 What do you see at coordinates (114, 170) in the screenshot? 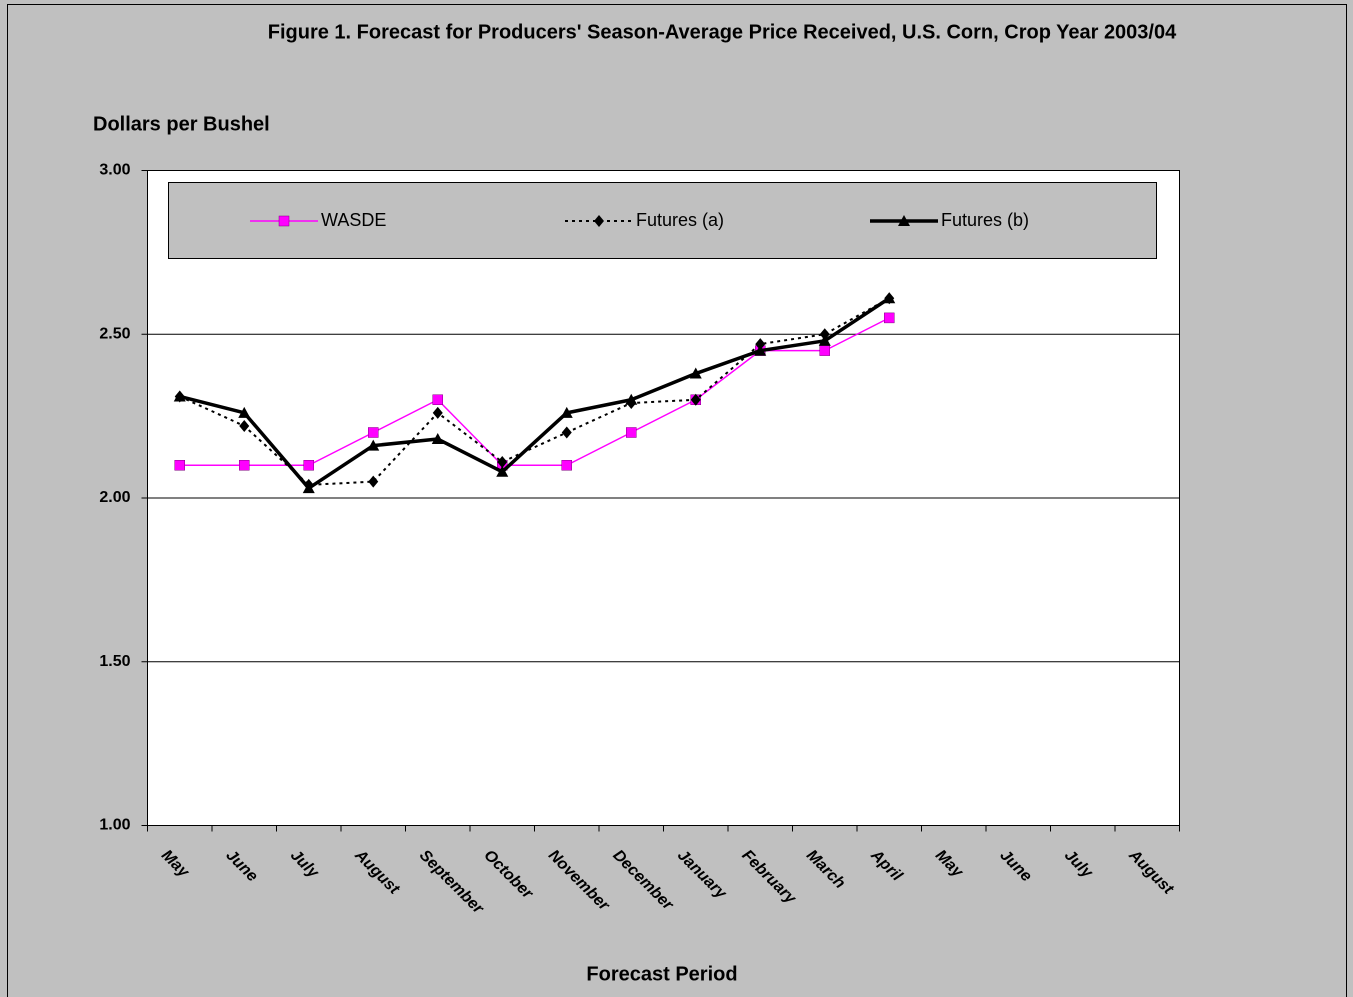
I see `y-tick-label: 3.00` at bounding box center [114, 170].